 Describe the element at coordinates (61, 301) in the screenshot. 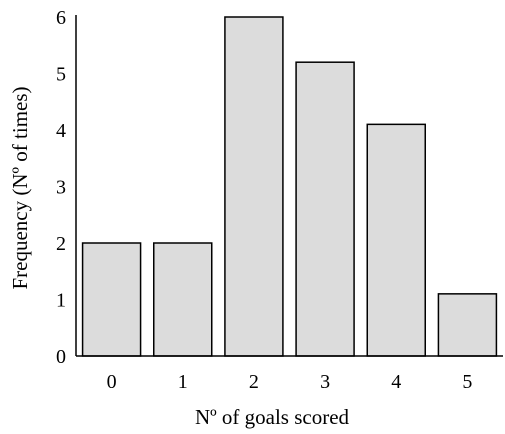

I see `y-tick-label-1: 1` at that location.